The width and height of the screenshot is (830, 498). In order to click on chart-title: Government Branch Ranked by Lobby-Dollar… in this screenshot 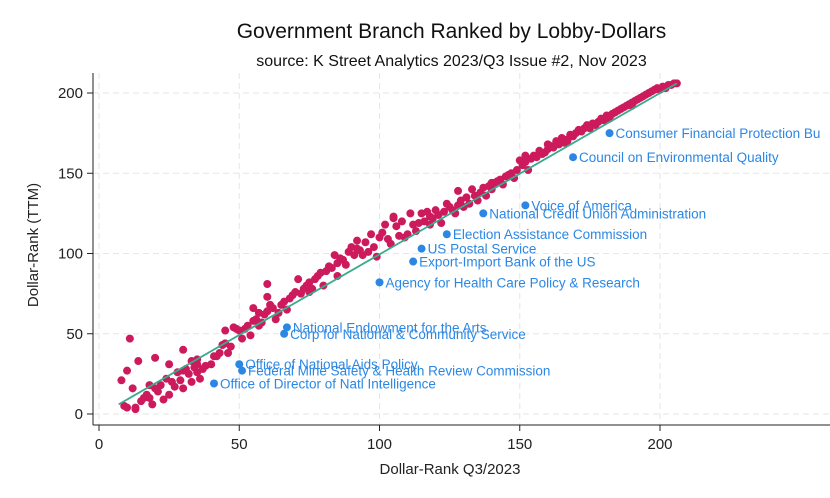, I will do `click(451, 31)`.